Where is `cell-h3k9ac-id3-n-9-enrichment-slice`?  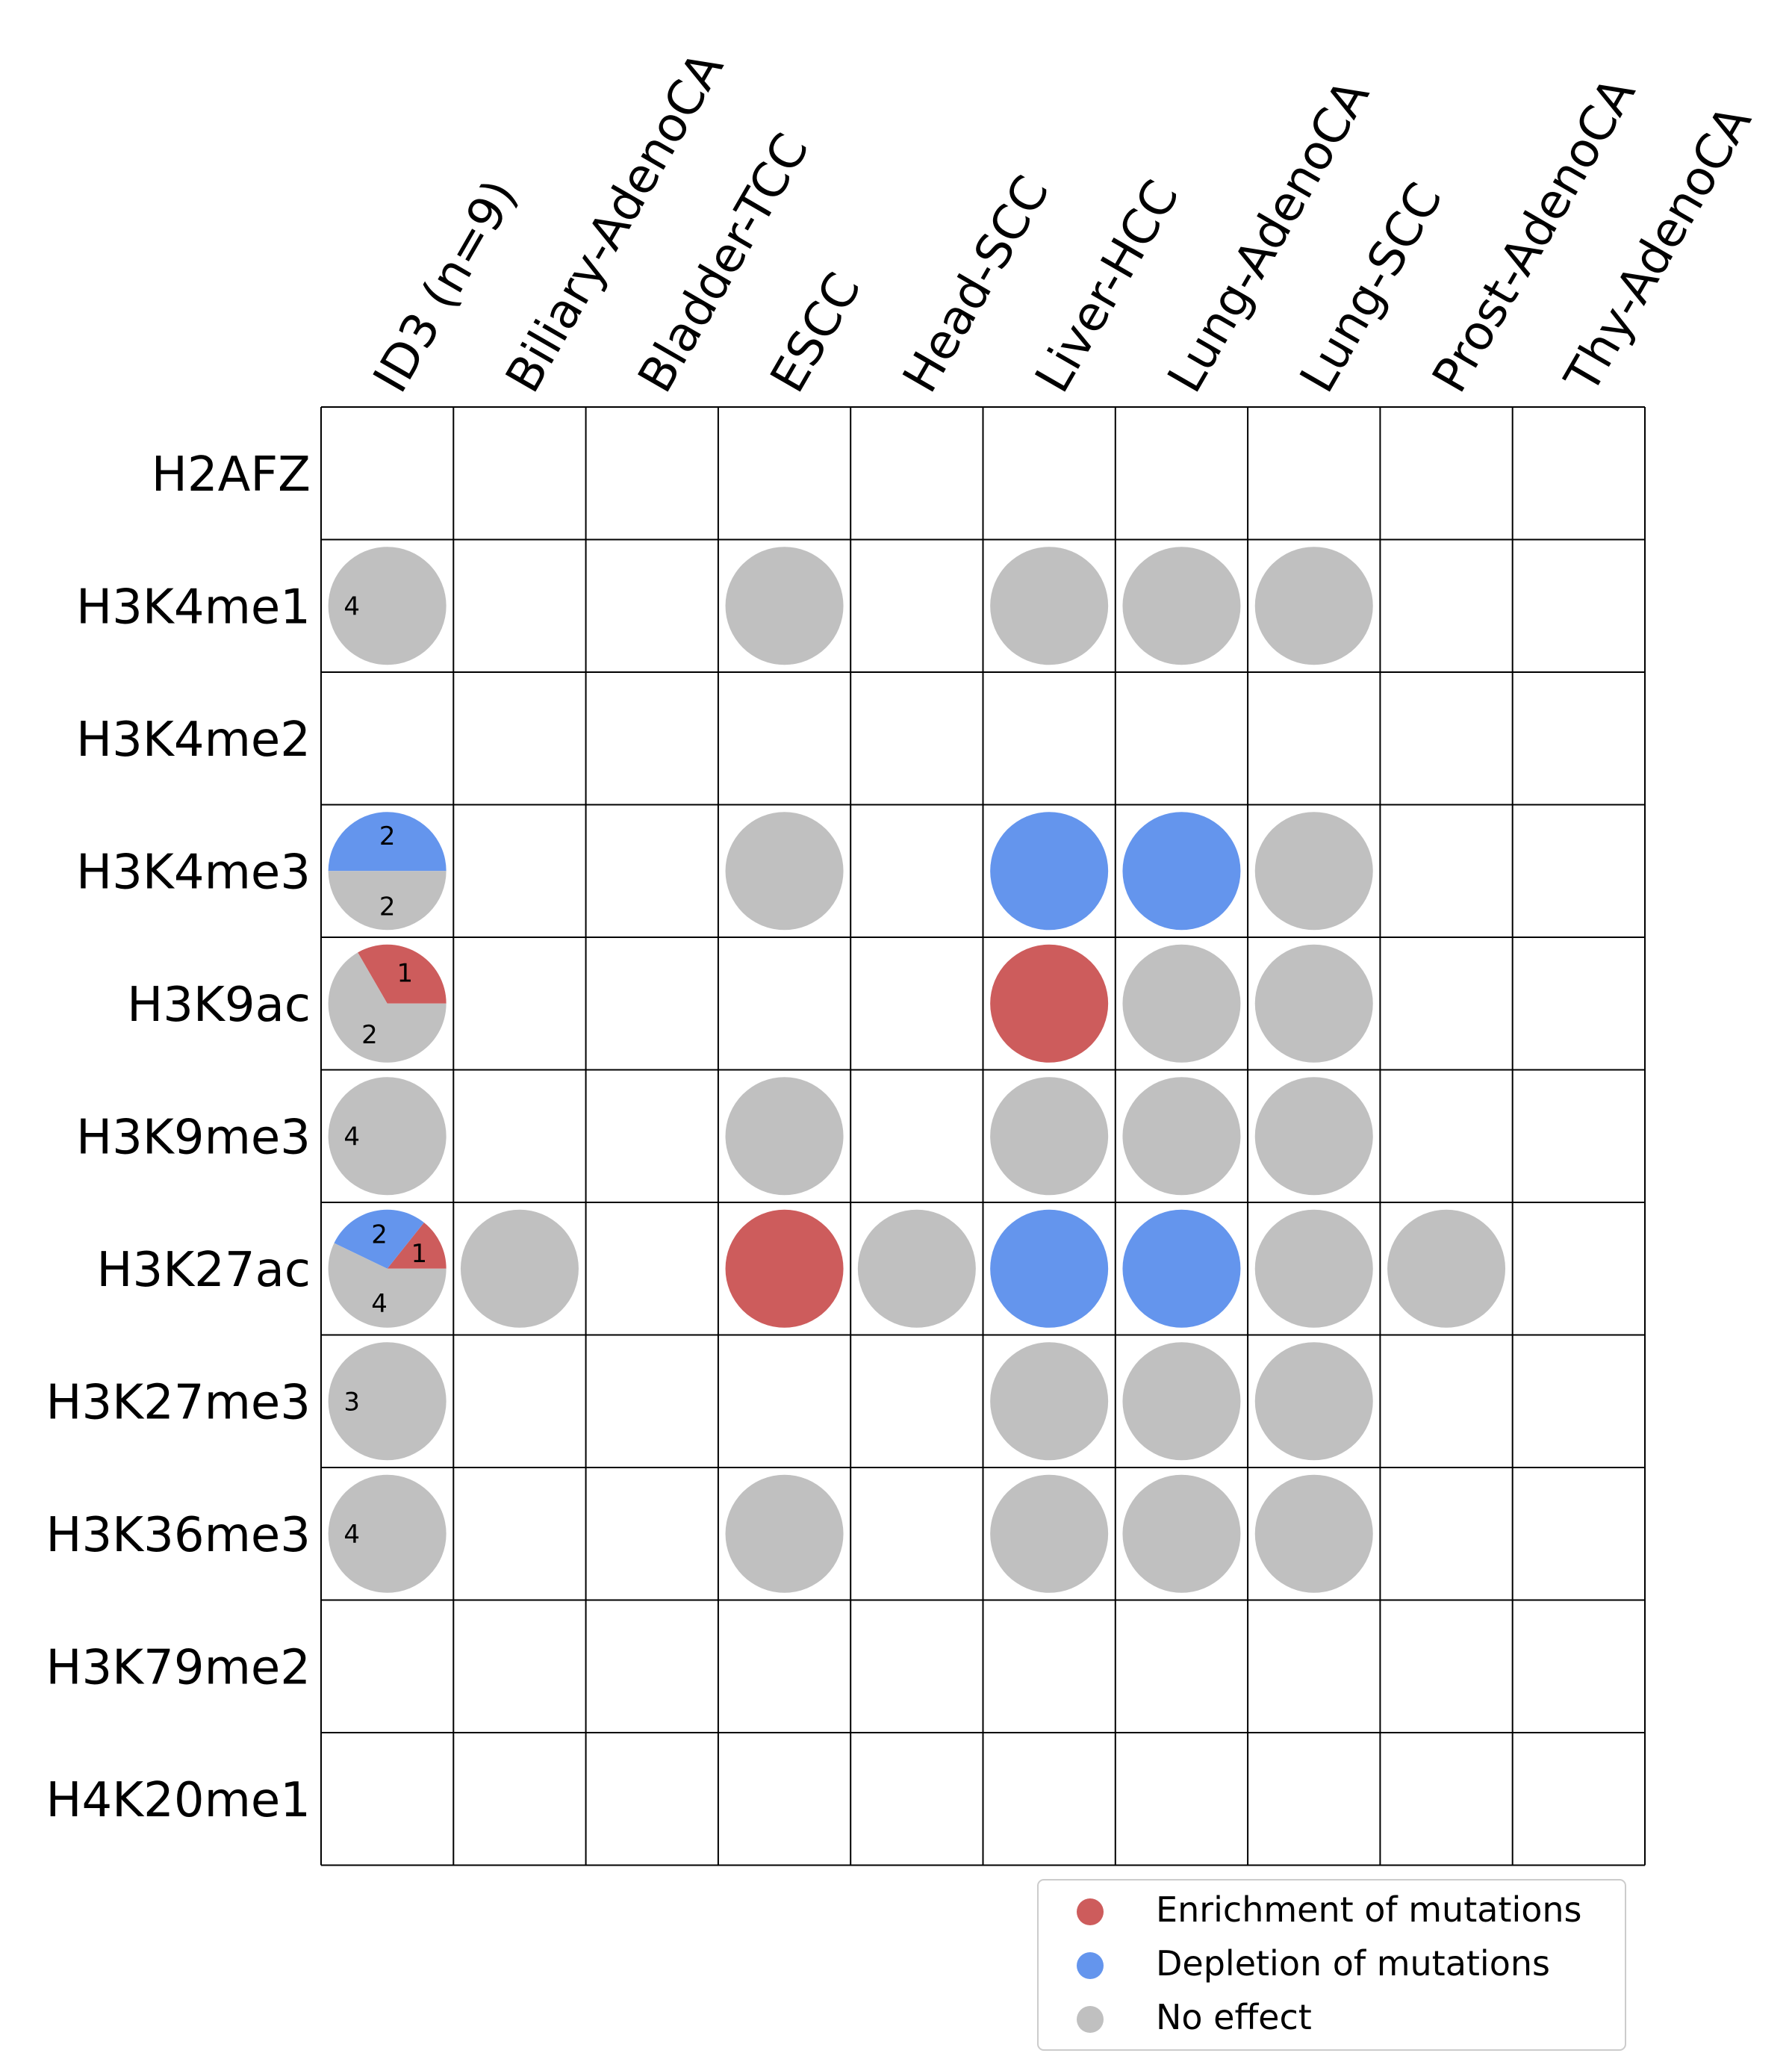
cell-h3k9ac-id3-n-9-enrichment-slice is located at coordinates (402, 974).